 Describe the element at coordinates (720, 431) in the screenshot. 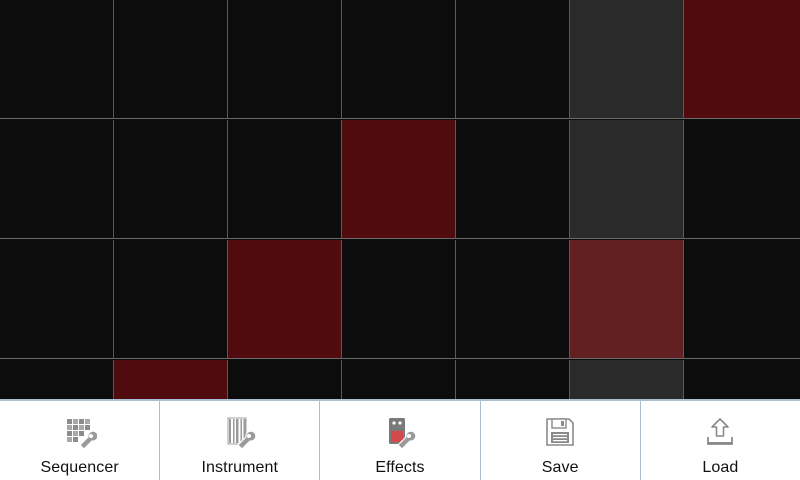

I see `upload-arrow-icon` at that location.